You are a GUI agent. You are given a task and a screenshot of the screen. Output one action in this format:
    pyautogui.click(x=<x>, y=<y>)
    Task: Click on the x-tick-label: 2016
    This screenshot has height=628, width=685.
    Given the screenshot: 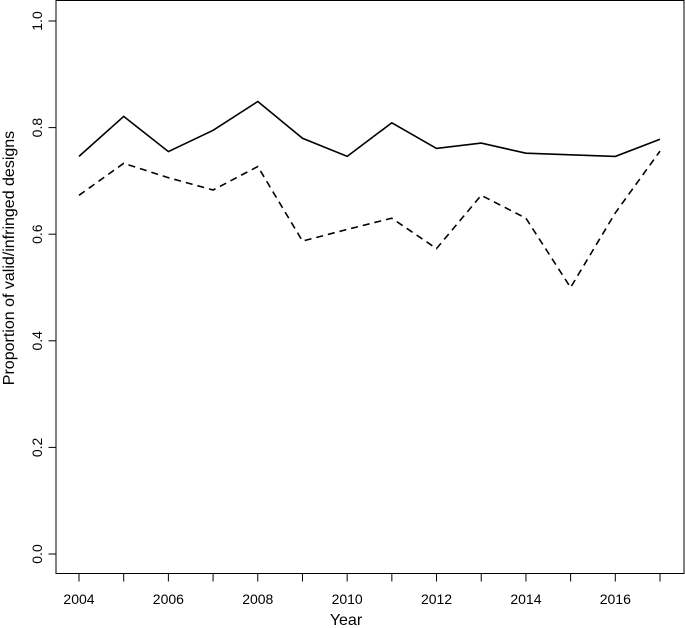 What is the action you would take?
    pyautogui.click(x=615, y=599)
    